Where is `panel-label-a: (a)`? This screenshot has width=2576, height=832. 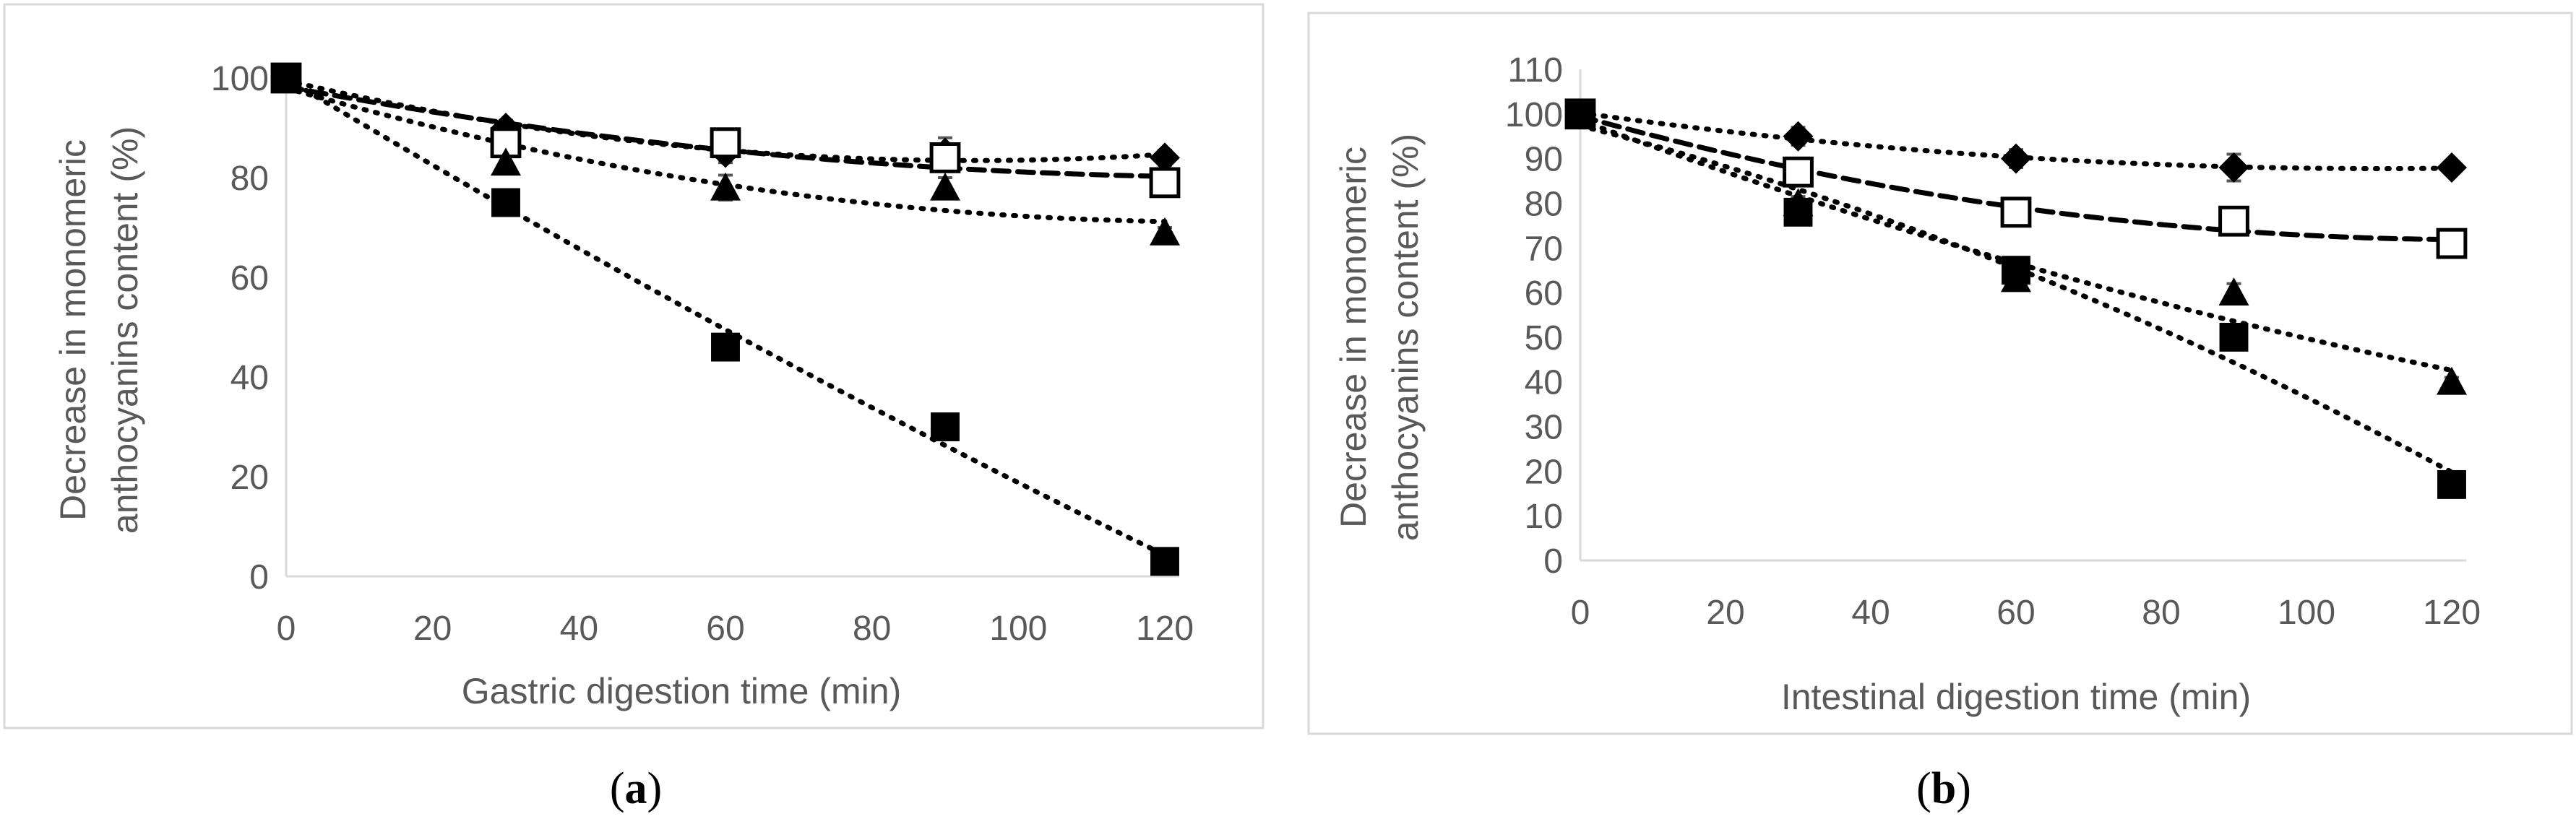
panel-label-a: (a) is located at coordinates (636, 788).